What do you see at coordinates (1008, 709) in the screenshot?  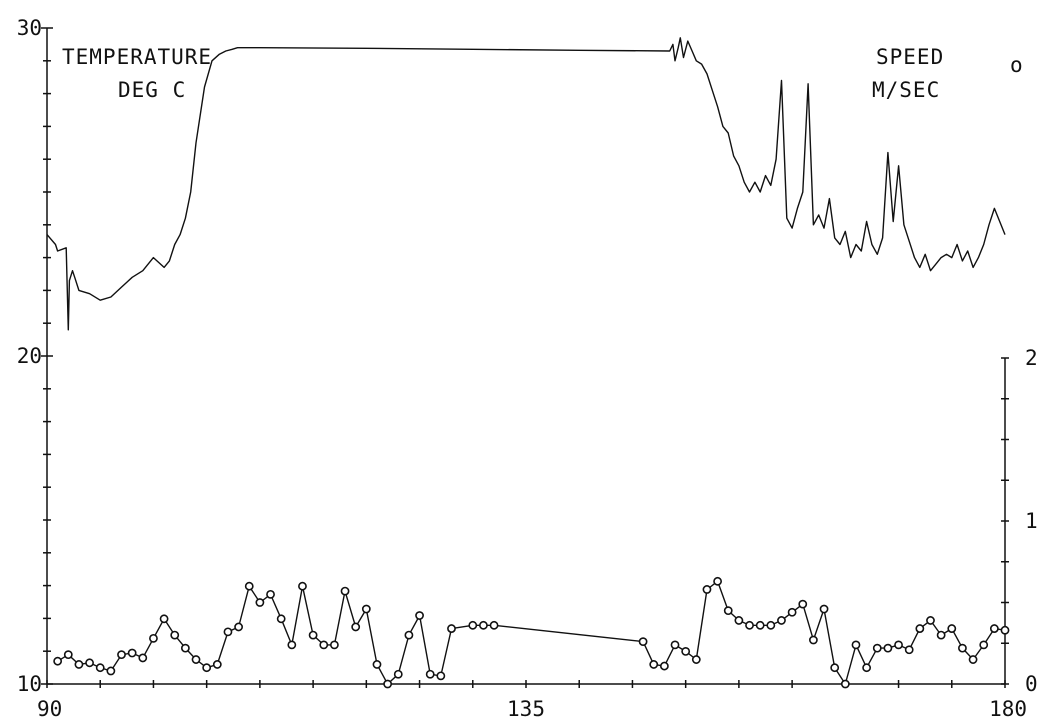 I see `x-axis-tick-label: 180` at bounding box center [1008, 709].